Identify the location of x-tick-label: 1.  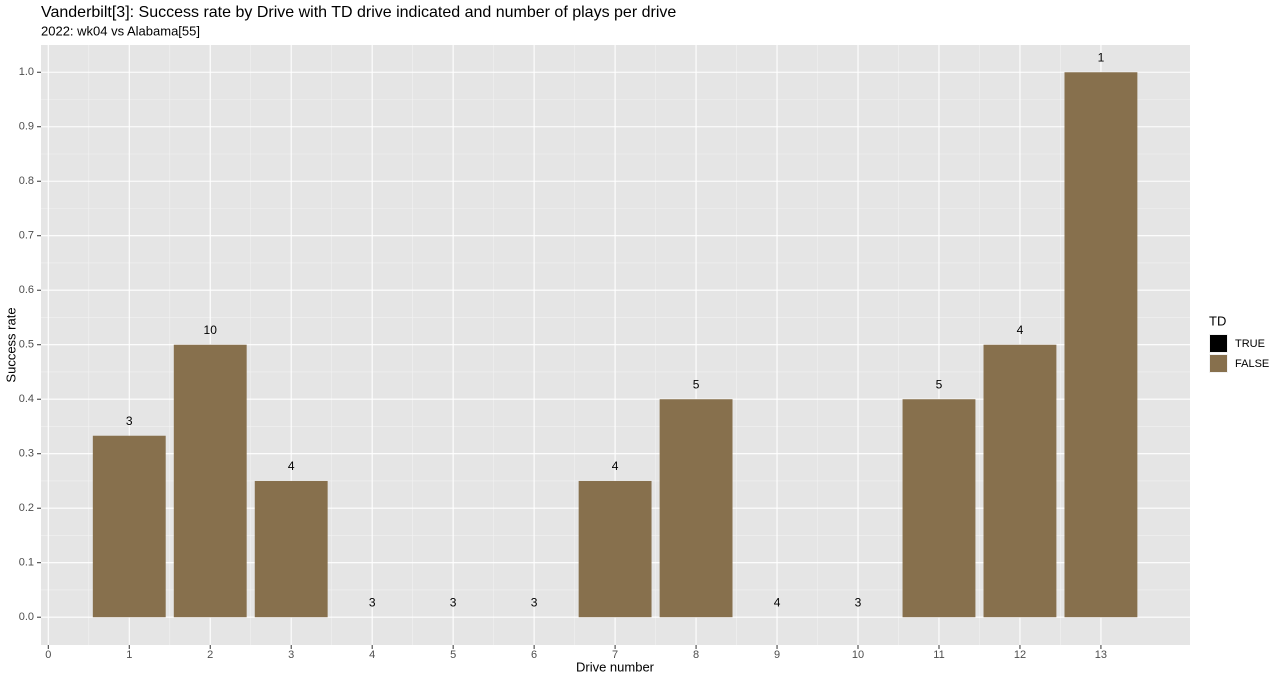
(129, 655).